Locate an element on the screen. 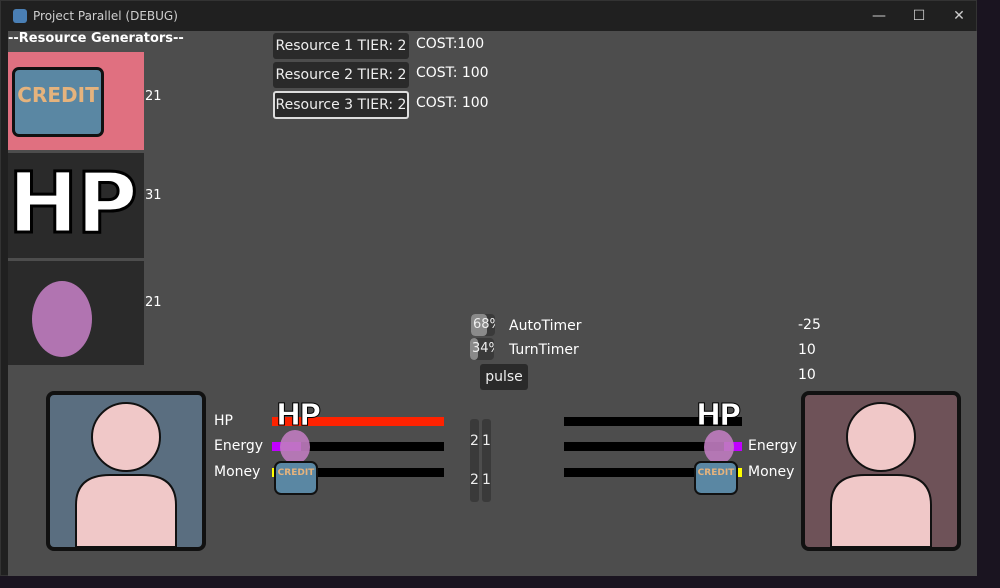 Image resolution: width=1000 pixels, height=588 pixels. player-hp-label: HP is located at coordinates (223, 421).